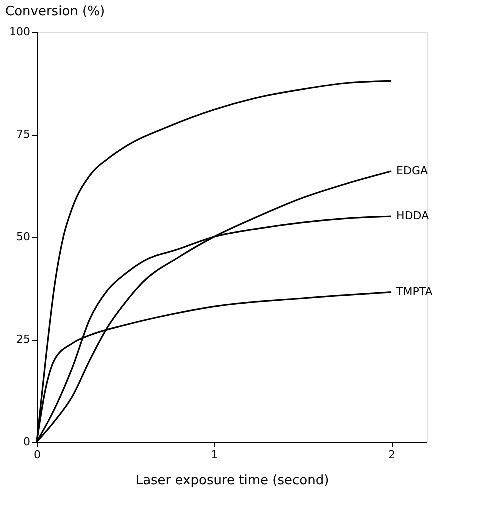 This screenshot has height=512, width=503. Describe the element at coordinates (23, 339) in the screenshot. I see `y-tick-label: 25` at that location.